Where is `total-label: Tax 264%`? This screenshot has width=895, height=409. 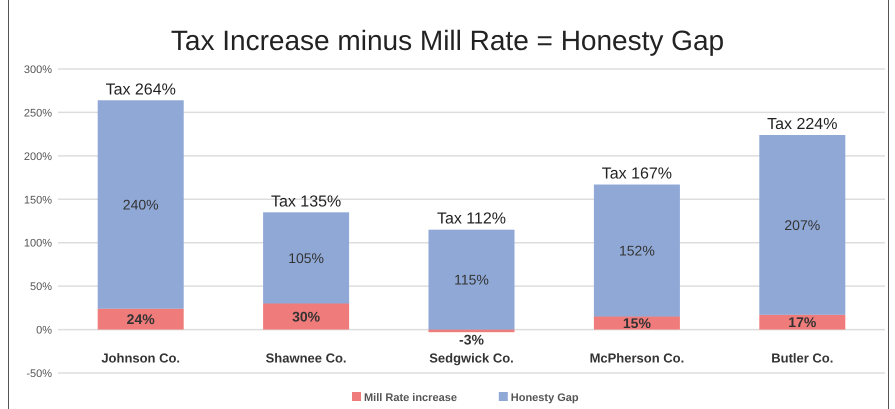 total-label: Tax 264% is located at coordinates (141, 89).